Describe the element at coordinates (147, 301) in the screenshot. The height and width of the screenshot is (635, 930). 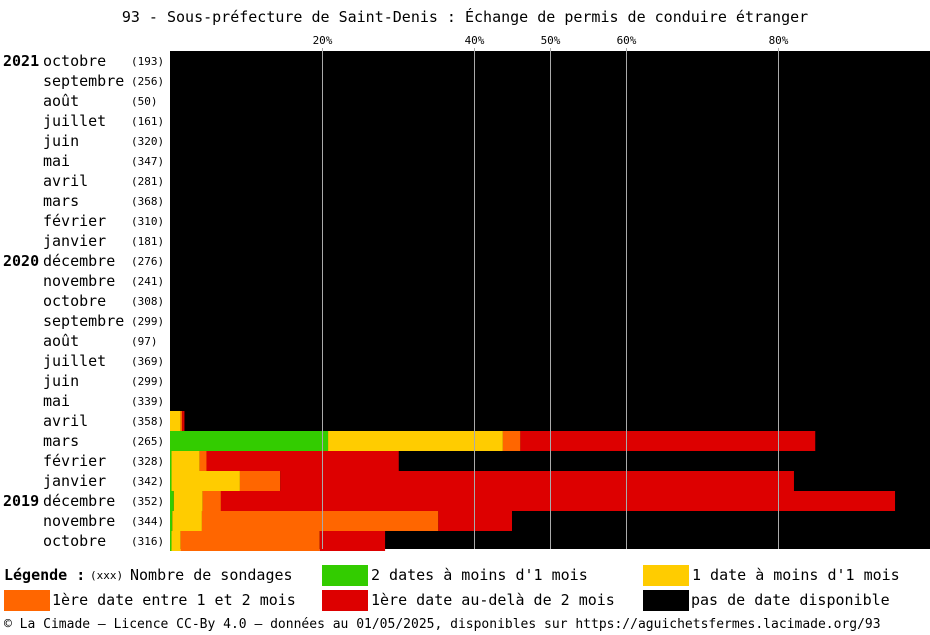
I see `survey-count-label: (308)` at that location.